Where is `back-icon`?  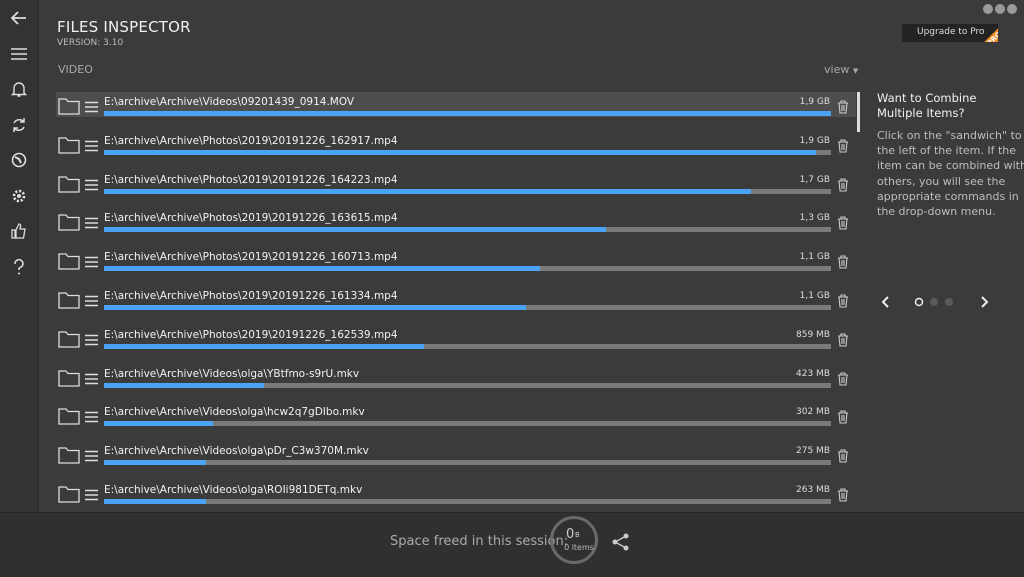
back-icon is located at coordinates (19, 18).